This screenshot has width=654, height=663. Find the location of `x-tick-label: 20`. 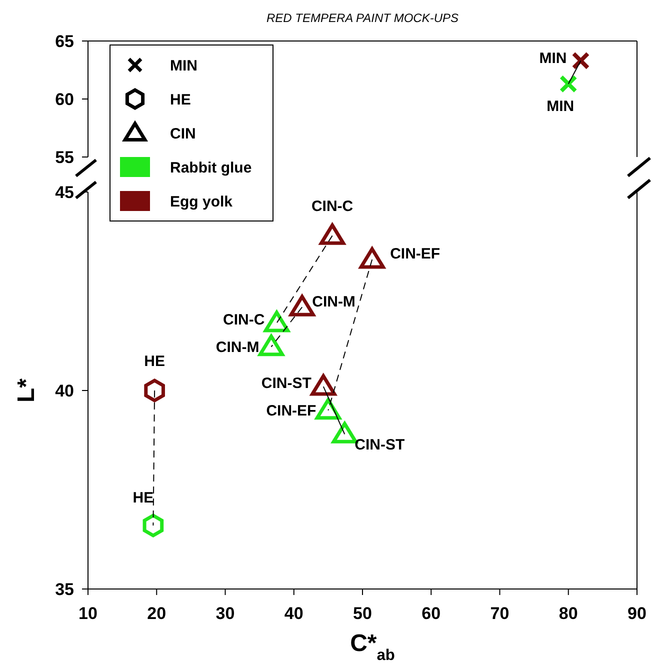

x-tick-label: 20 is located at coordinates (156, 613).